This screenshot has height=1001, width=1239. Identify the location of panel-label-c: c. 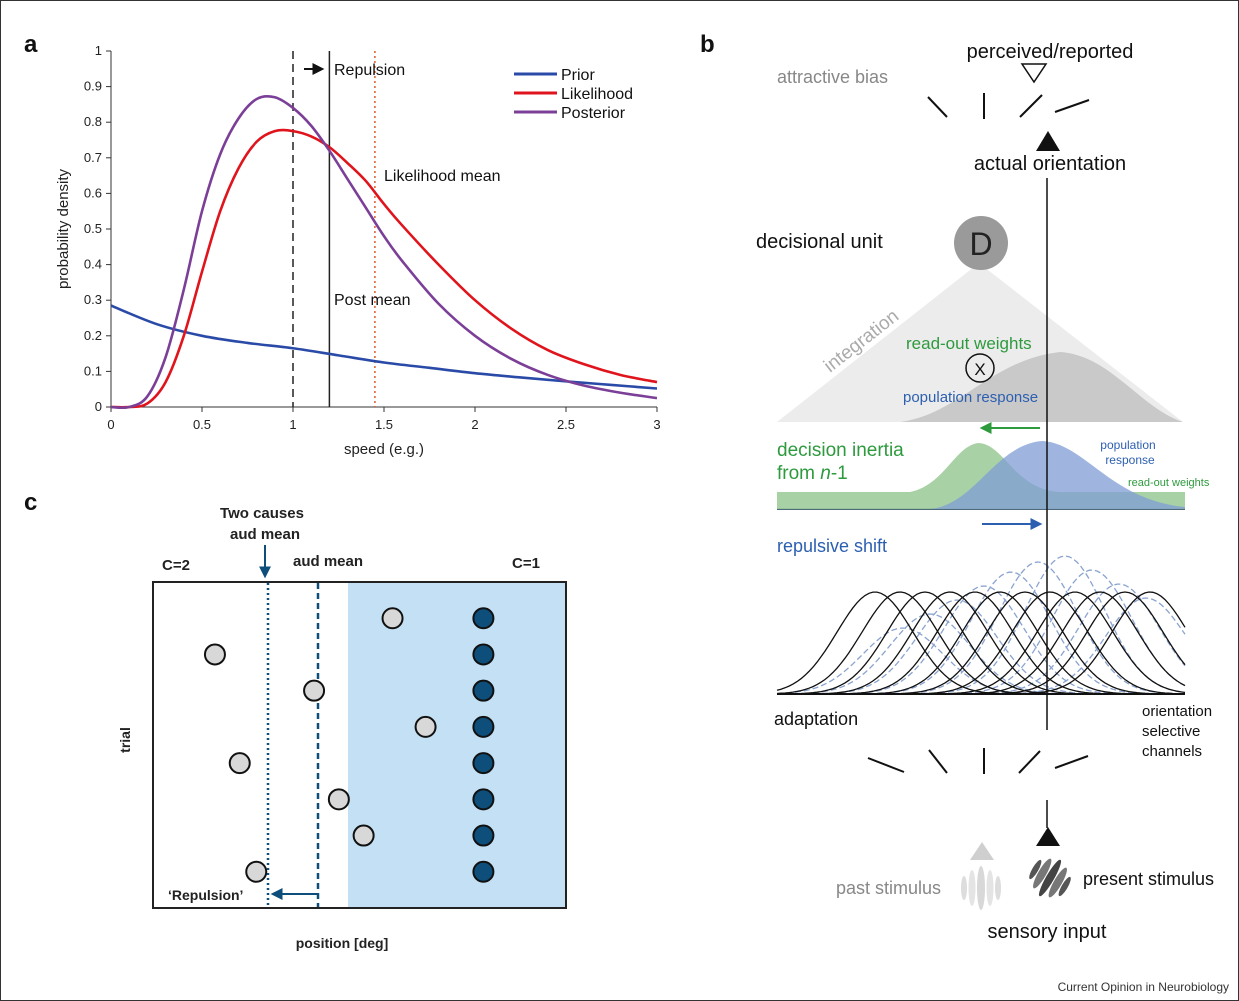
(30, 502).